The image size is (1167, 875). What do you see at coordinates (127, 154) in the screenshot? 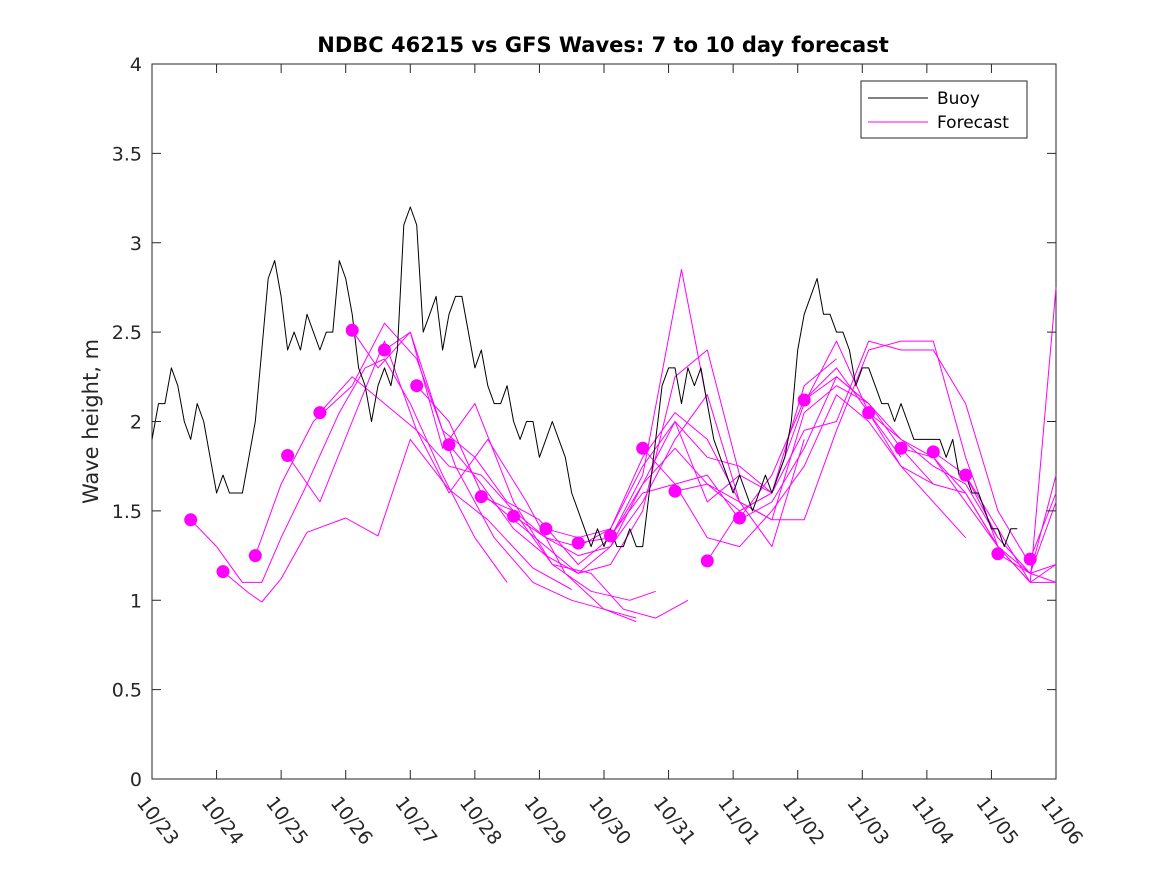
I see `y-tick-label: 3.5` at bounding box center [127, 154].